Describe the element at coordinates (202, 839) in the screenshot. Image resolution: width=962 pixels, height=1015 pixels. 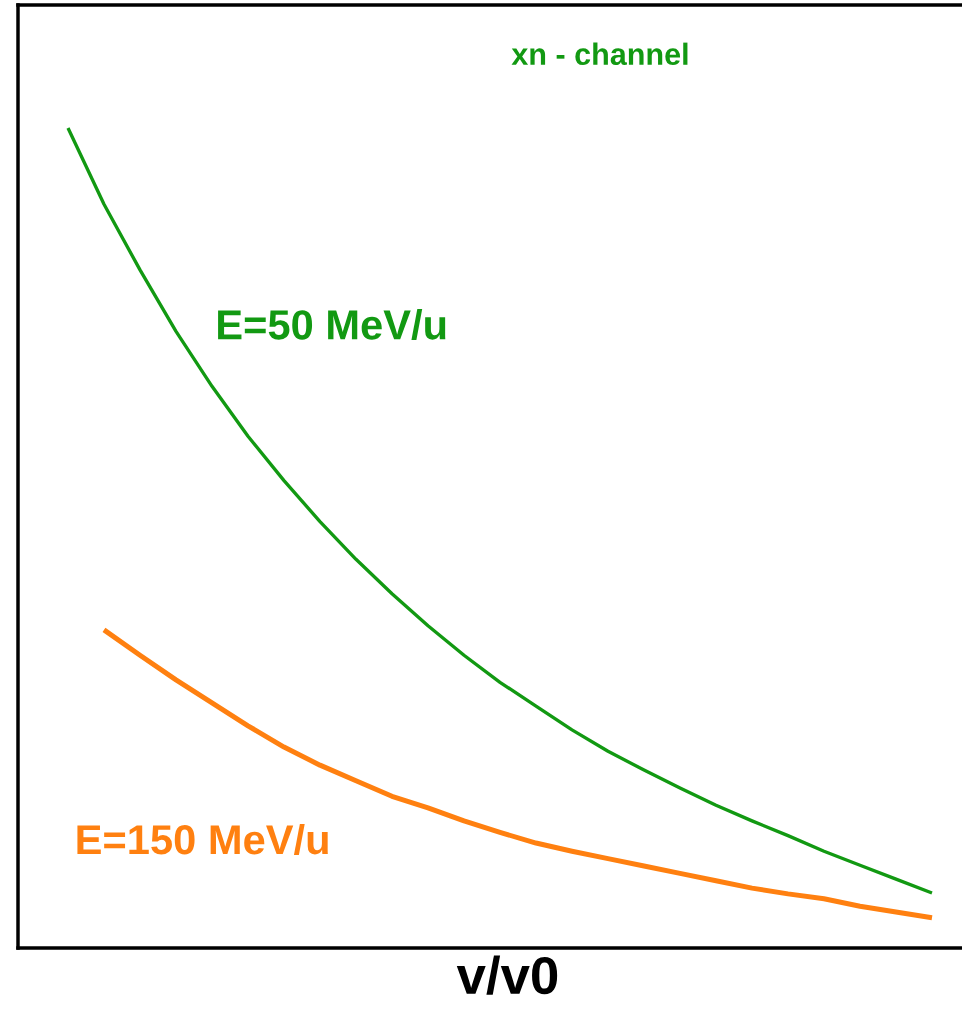
I see `series-label: E=150 MeV/u` at that location.